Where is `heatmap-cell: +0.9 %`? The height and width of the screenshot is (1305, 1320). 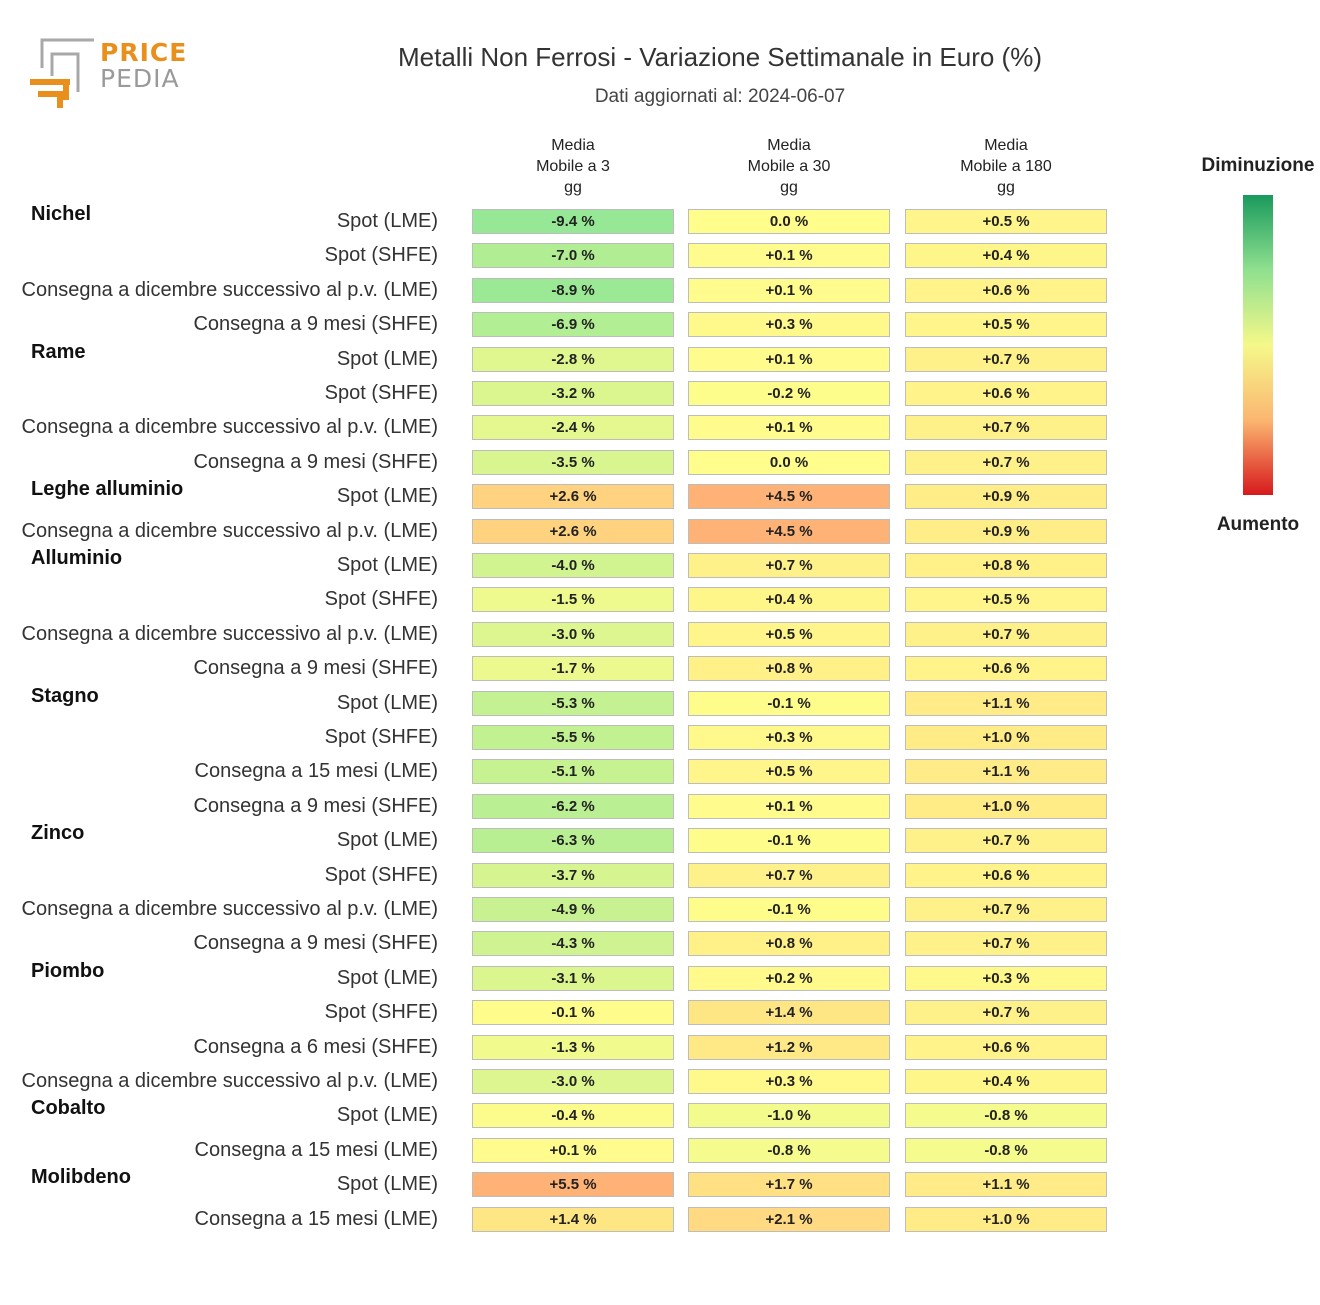 heatmap-cell: +0.9 % is located at coordinates (1006, 497).